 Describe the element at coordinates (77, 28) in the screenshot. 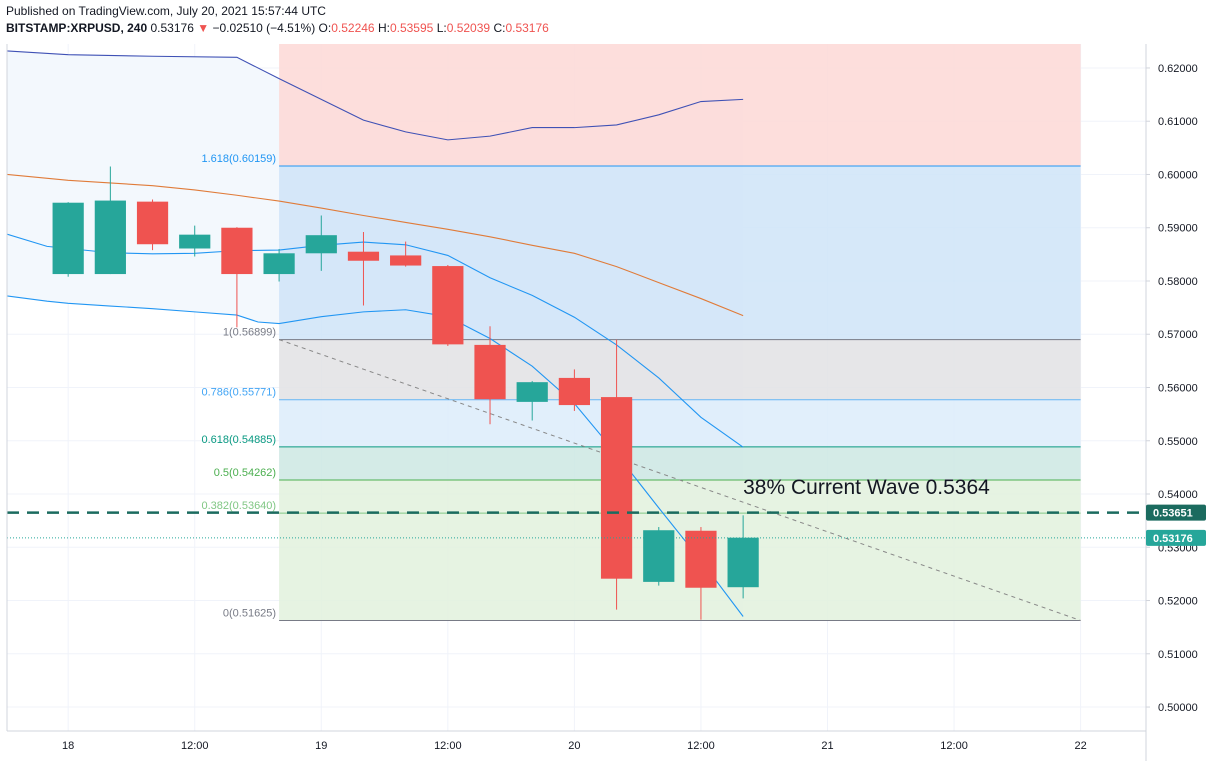

I see `symbol-name: BITSTAMP:XRPUSD, 240` at that location.